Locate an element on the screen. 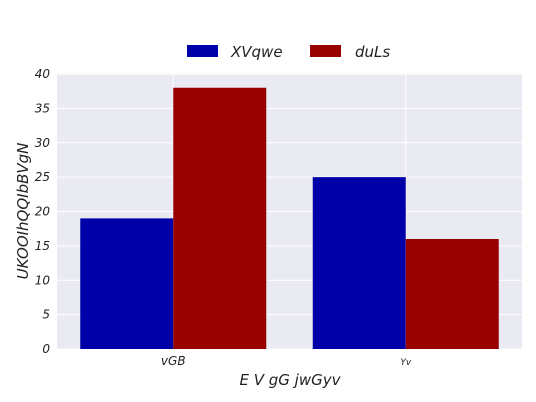  y-axis-ticks: 0 5 10 15 20 25 30 35 40 is located at coordinates (43, 211).